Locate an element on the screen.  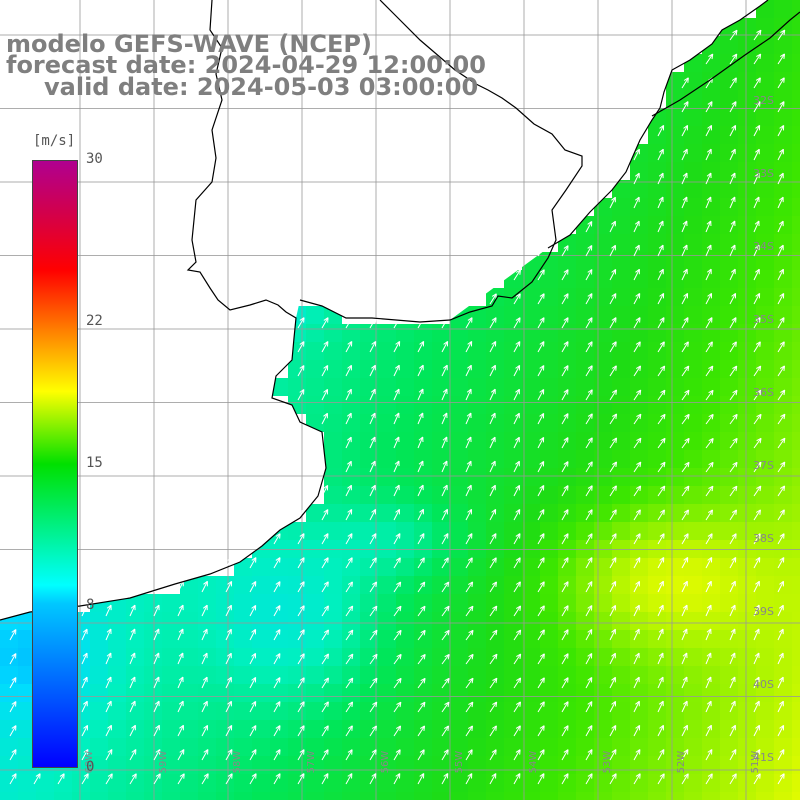
colorbar-tick-label: 0 is located at coordinates (90, 767).